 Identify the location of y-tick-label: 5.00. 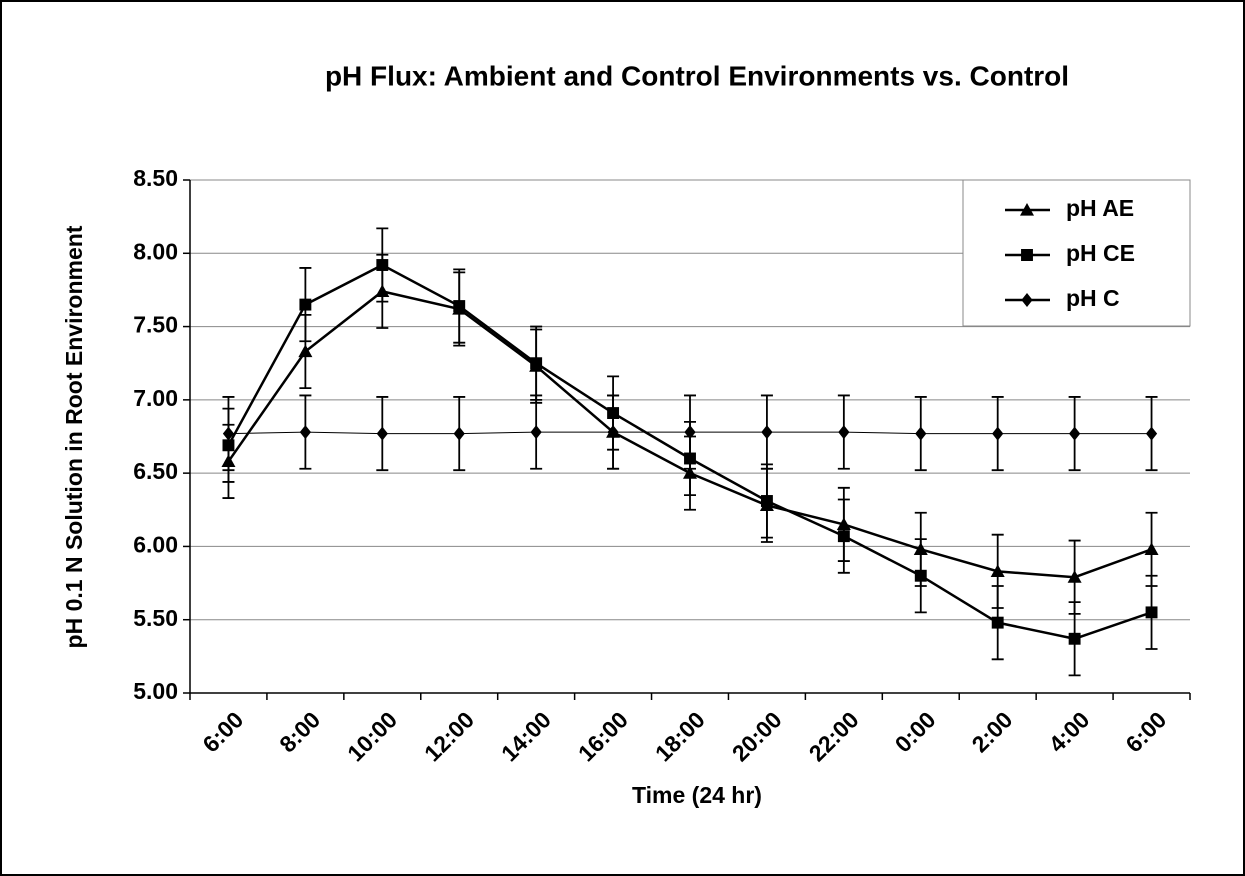
(155, 691).